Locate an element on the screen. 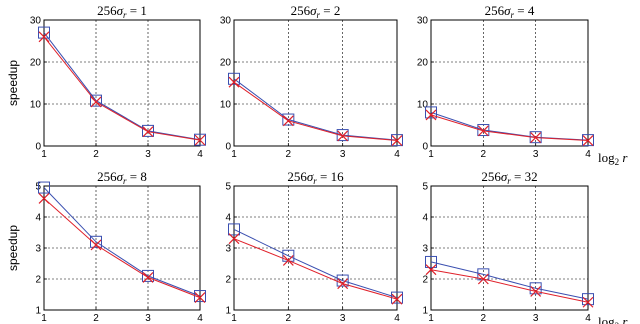 This screenshot has width=640, height=324. panel-5: 1 2 3 4 1 2 3 4 5 256σr = 16 is located at coordinates (314, 246).